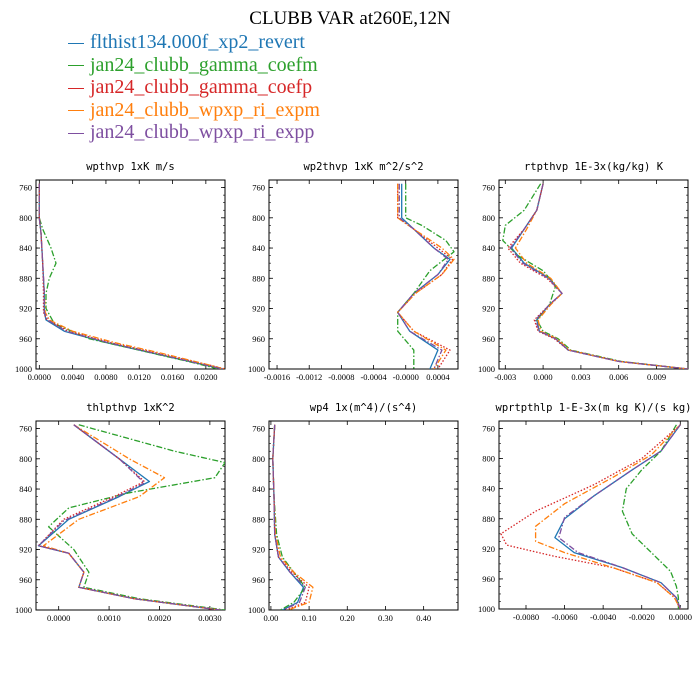  I want to click on xtick-label: 0.009, so click(656, 377).